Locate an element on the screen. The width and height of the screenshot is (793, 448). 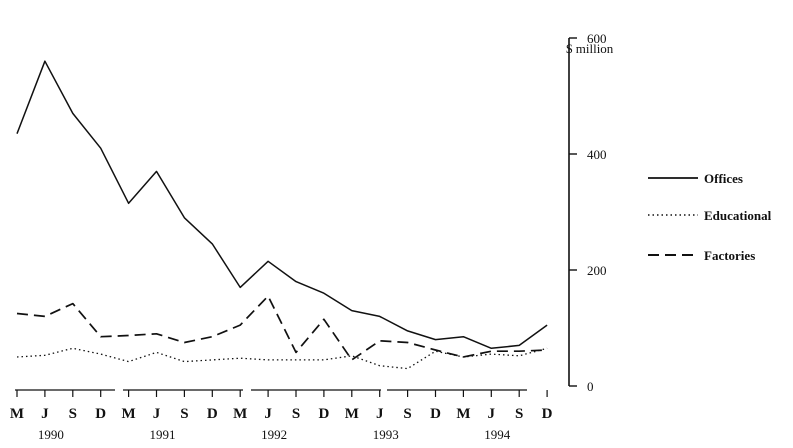
year-label: 1990 is located at coordinates (51, 434).